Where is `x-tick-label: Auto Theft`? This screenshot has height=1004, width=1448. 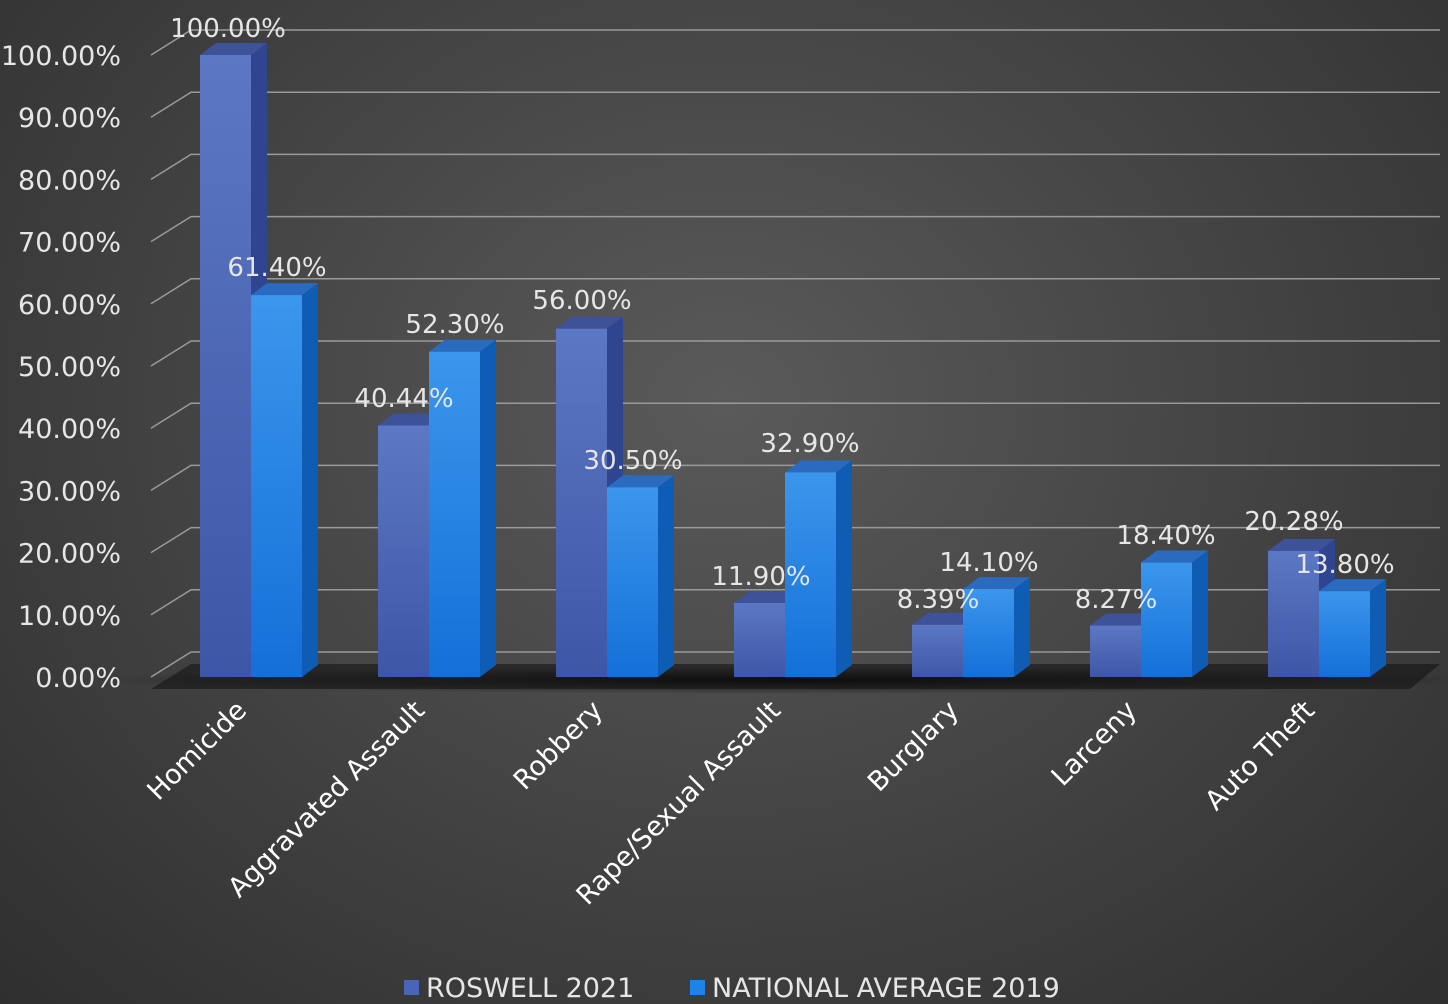 x-tick-label: Auto Theft is located at coordinates (1260, 756).